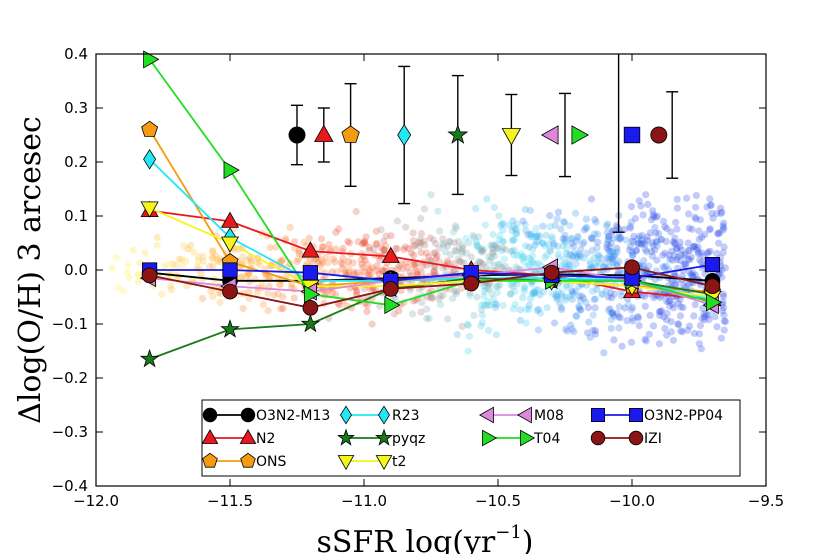 This screenshot has height=554, width=830. I want to click on legend-entry-ons: ONS, so click(244, 461).